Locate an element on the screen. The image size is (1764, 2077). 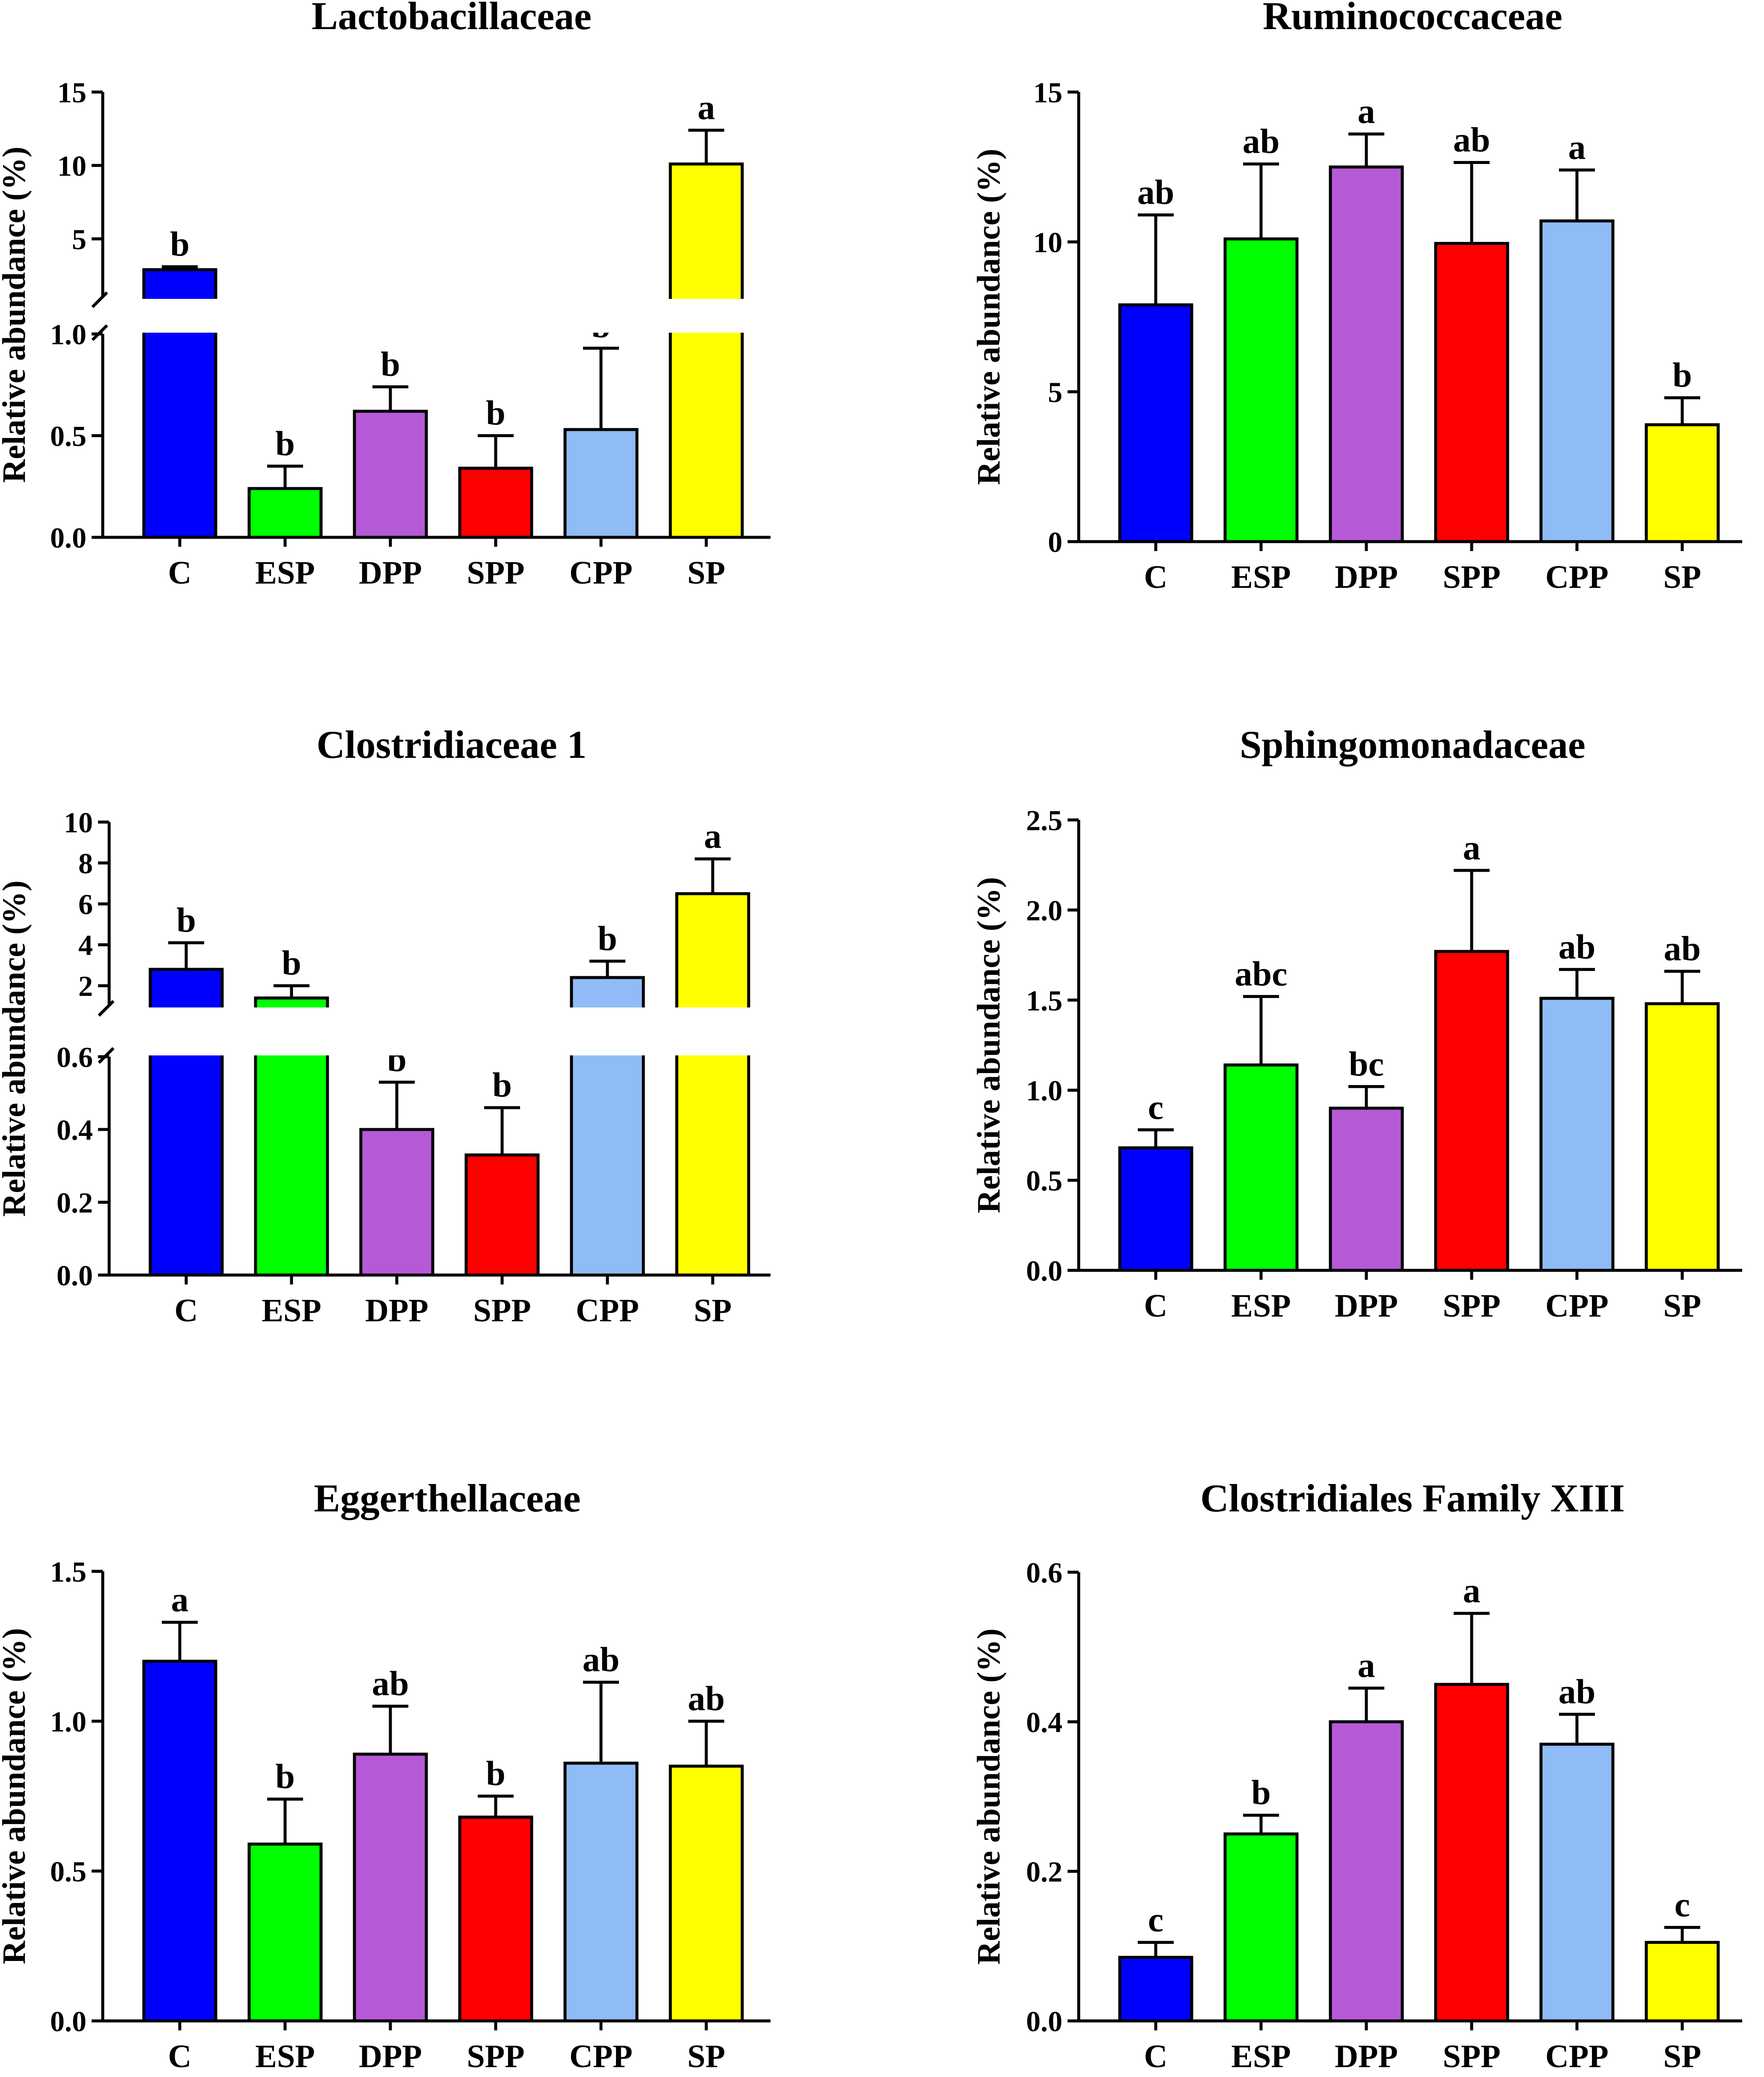
significance-label: c is located at coordinates (1155, 1107).